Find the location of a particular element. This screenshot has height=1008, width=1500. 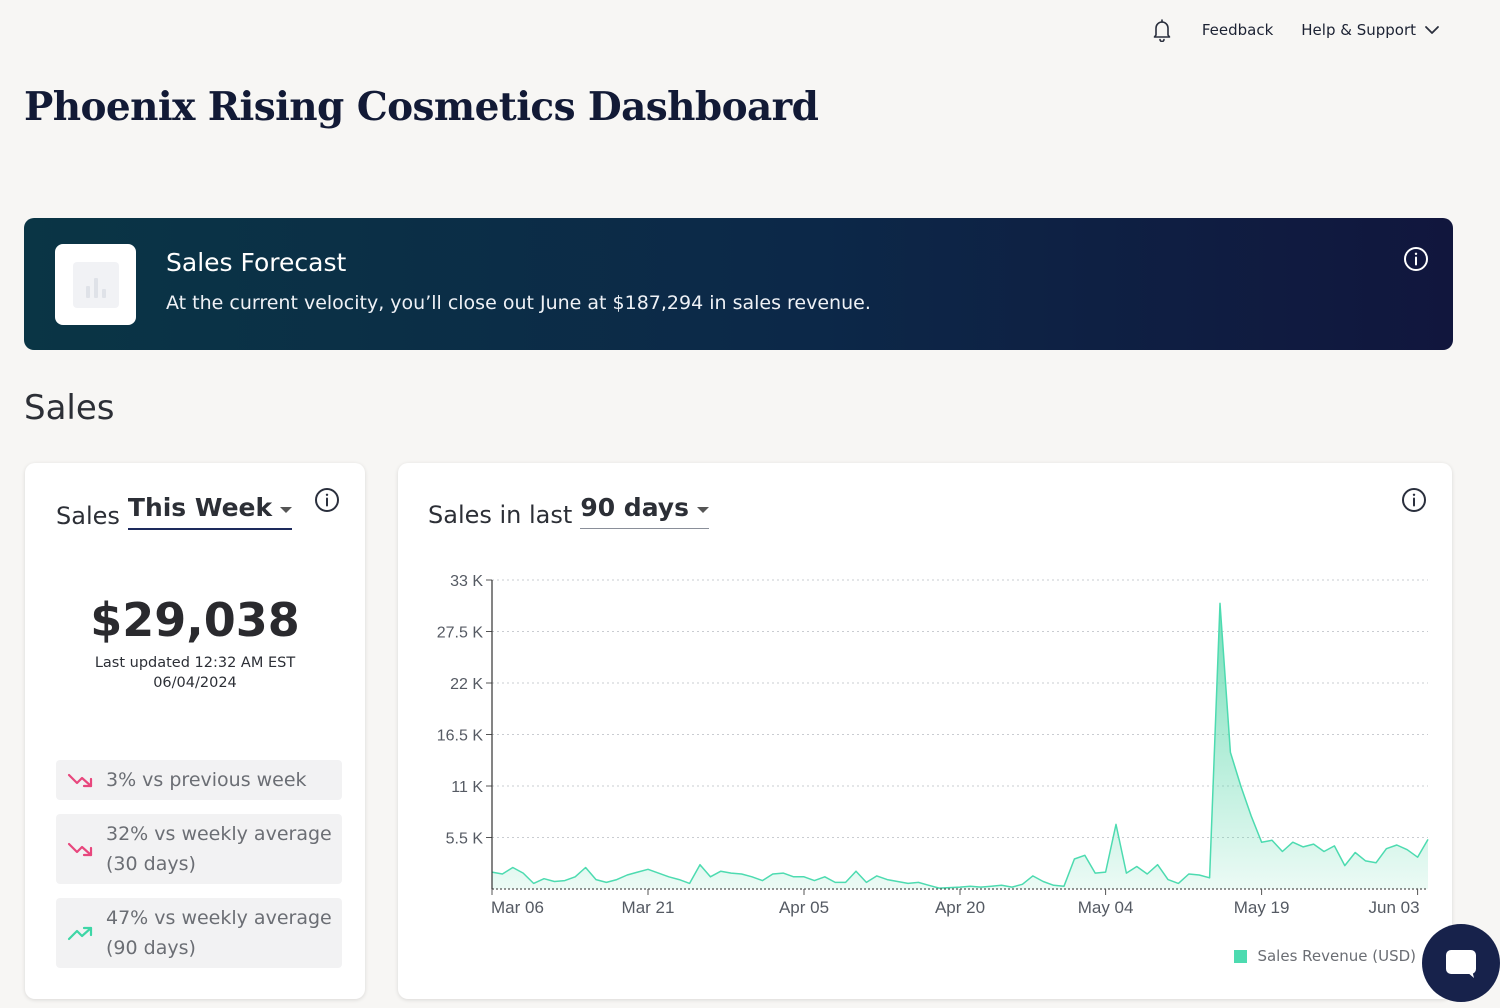

stat-vs-previous-week: 3% vs previous week is located at coordinates (199, 780).